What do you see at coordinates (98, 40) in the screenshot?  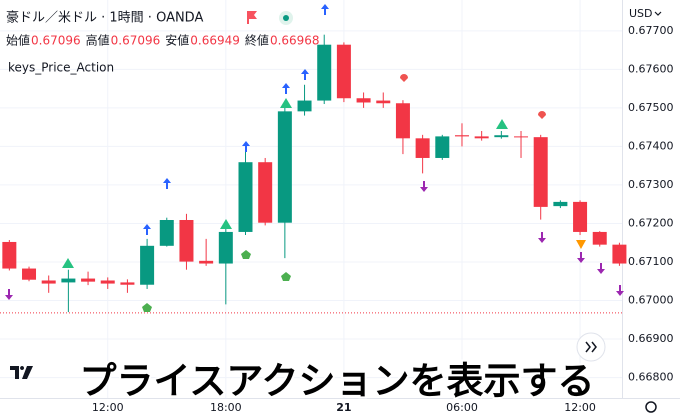 I see `ohlc-label: 高値` at bounding box center [98, 40].